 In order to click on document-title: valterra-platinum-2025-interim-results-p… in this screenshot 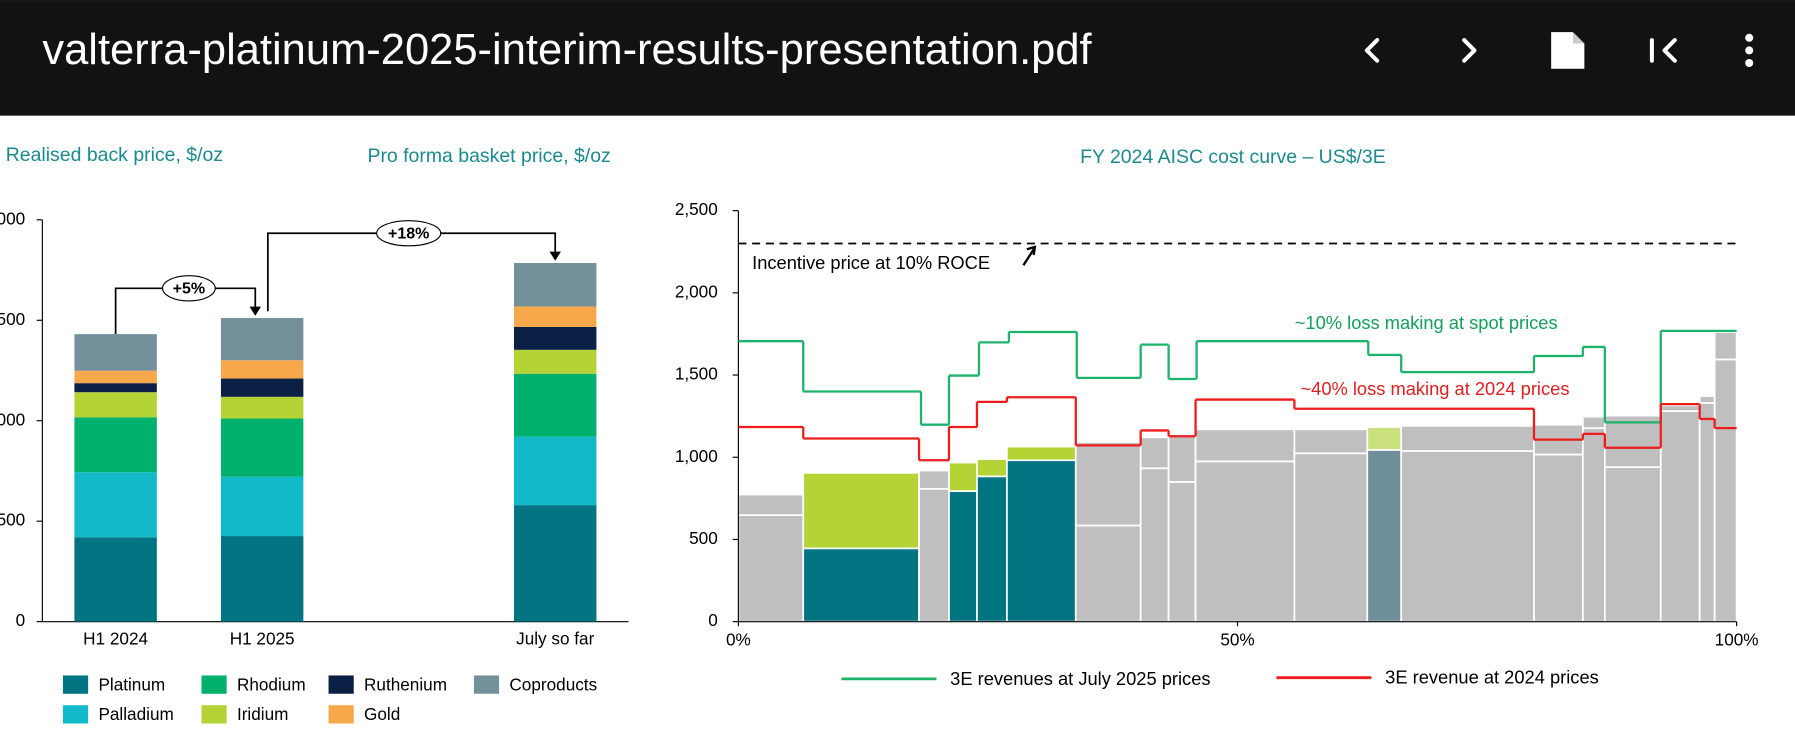, I will do `click(567, 50)`.